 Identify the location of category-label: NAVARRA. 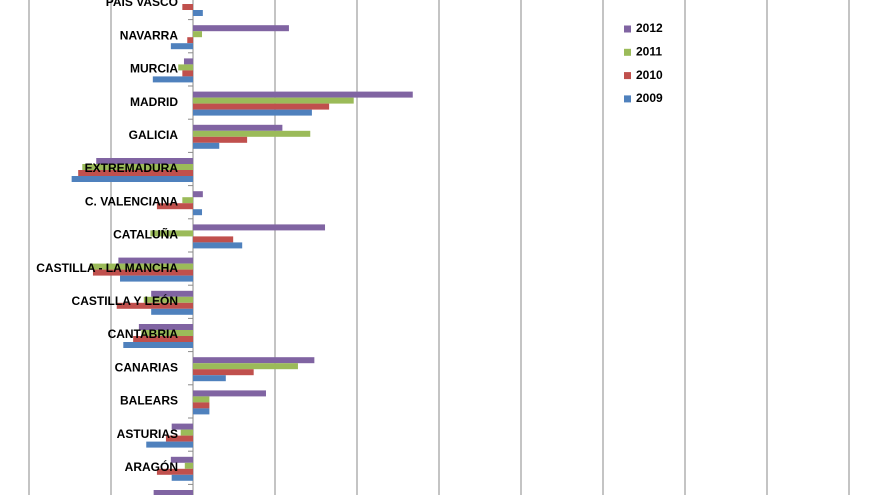
(149, 35).